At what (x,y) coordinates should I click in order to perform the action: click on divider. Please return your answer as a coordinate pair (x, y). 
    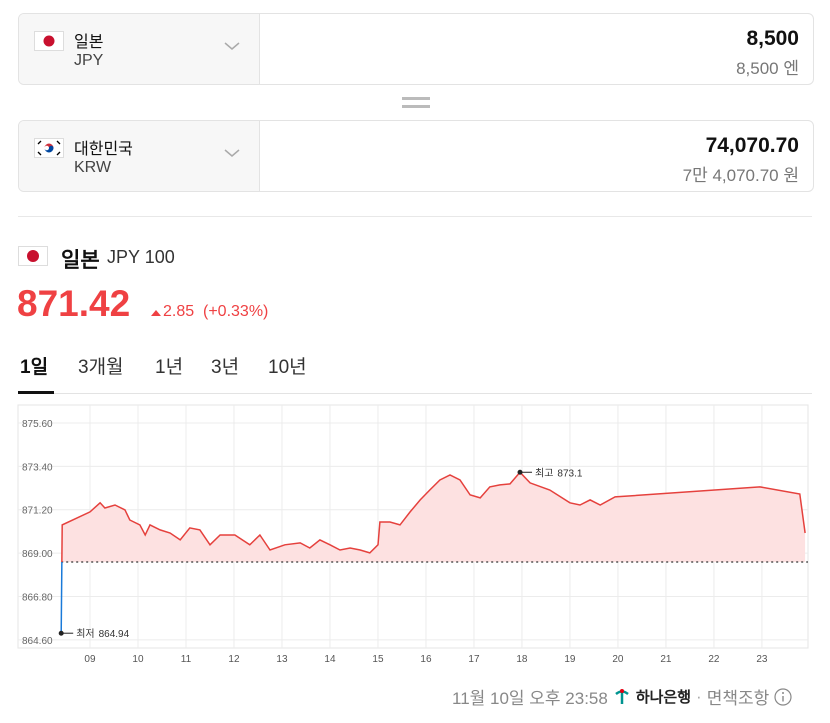
    Looking at the image, I should click on (415, 216).